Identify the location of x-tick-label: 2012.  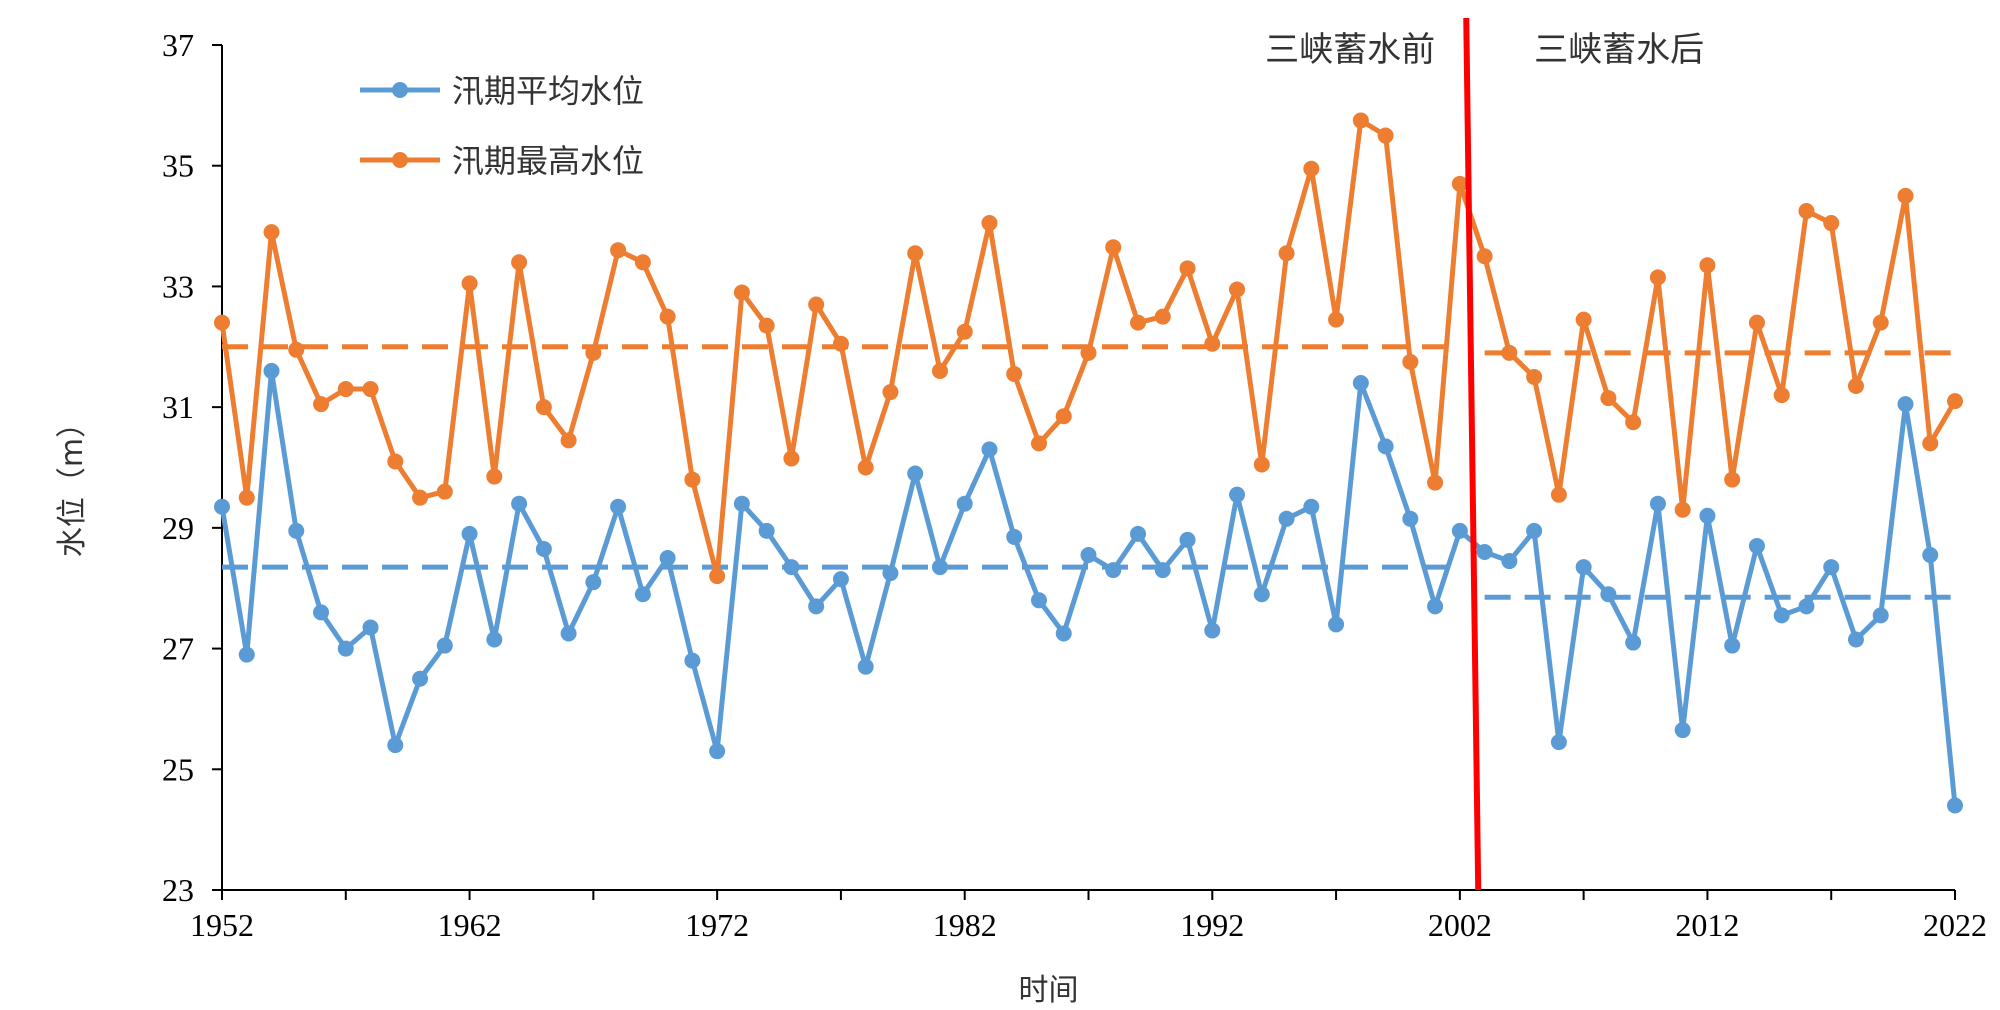
(1707, 925).